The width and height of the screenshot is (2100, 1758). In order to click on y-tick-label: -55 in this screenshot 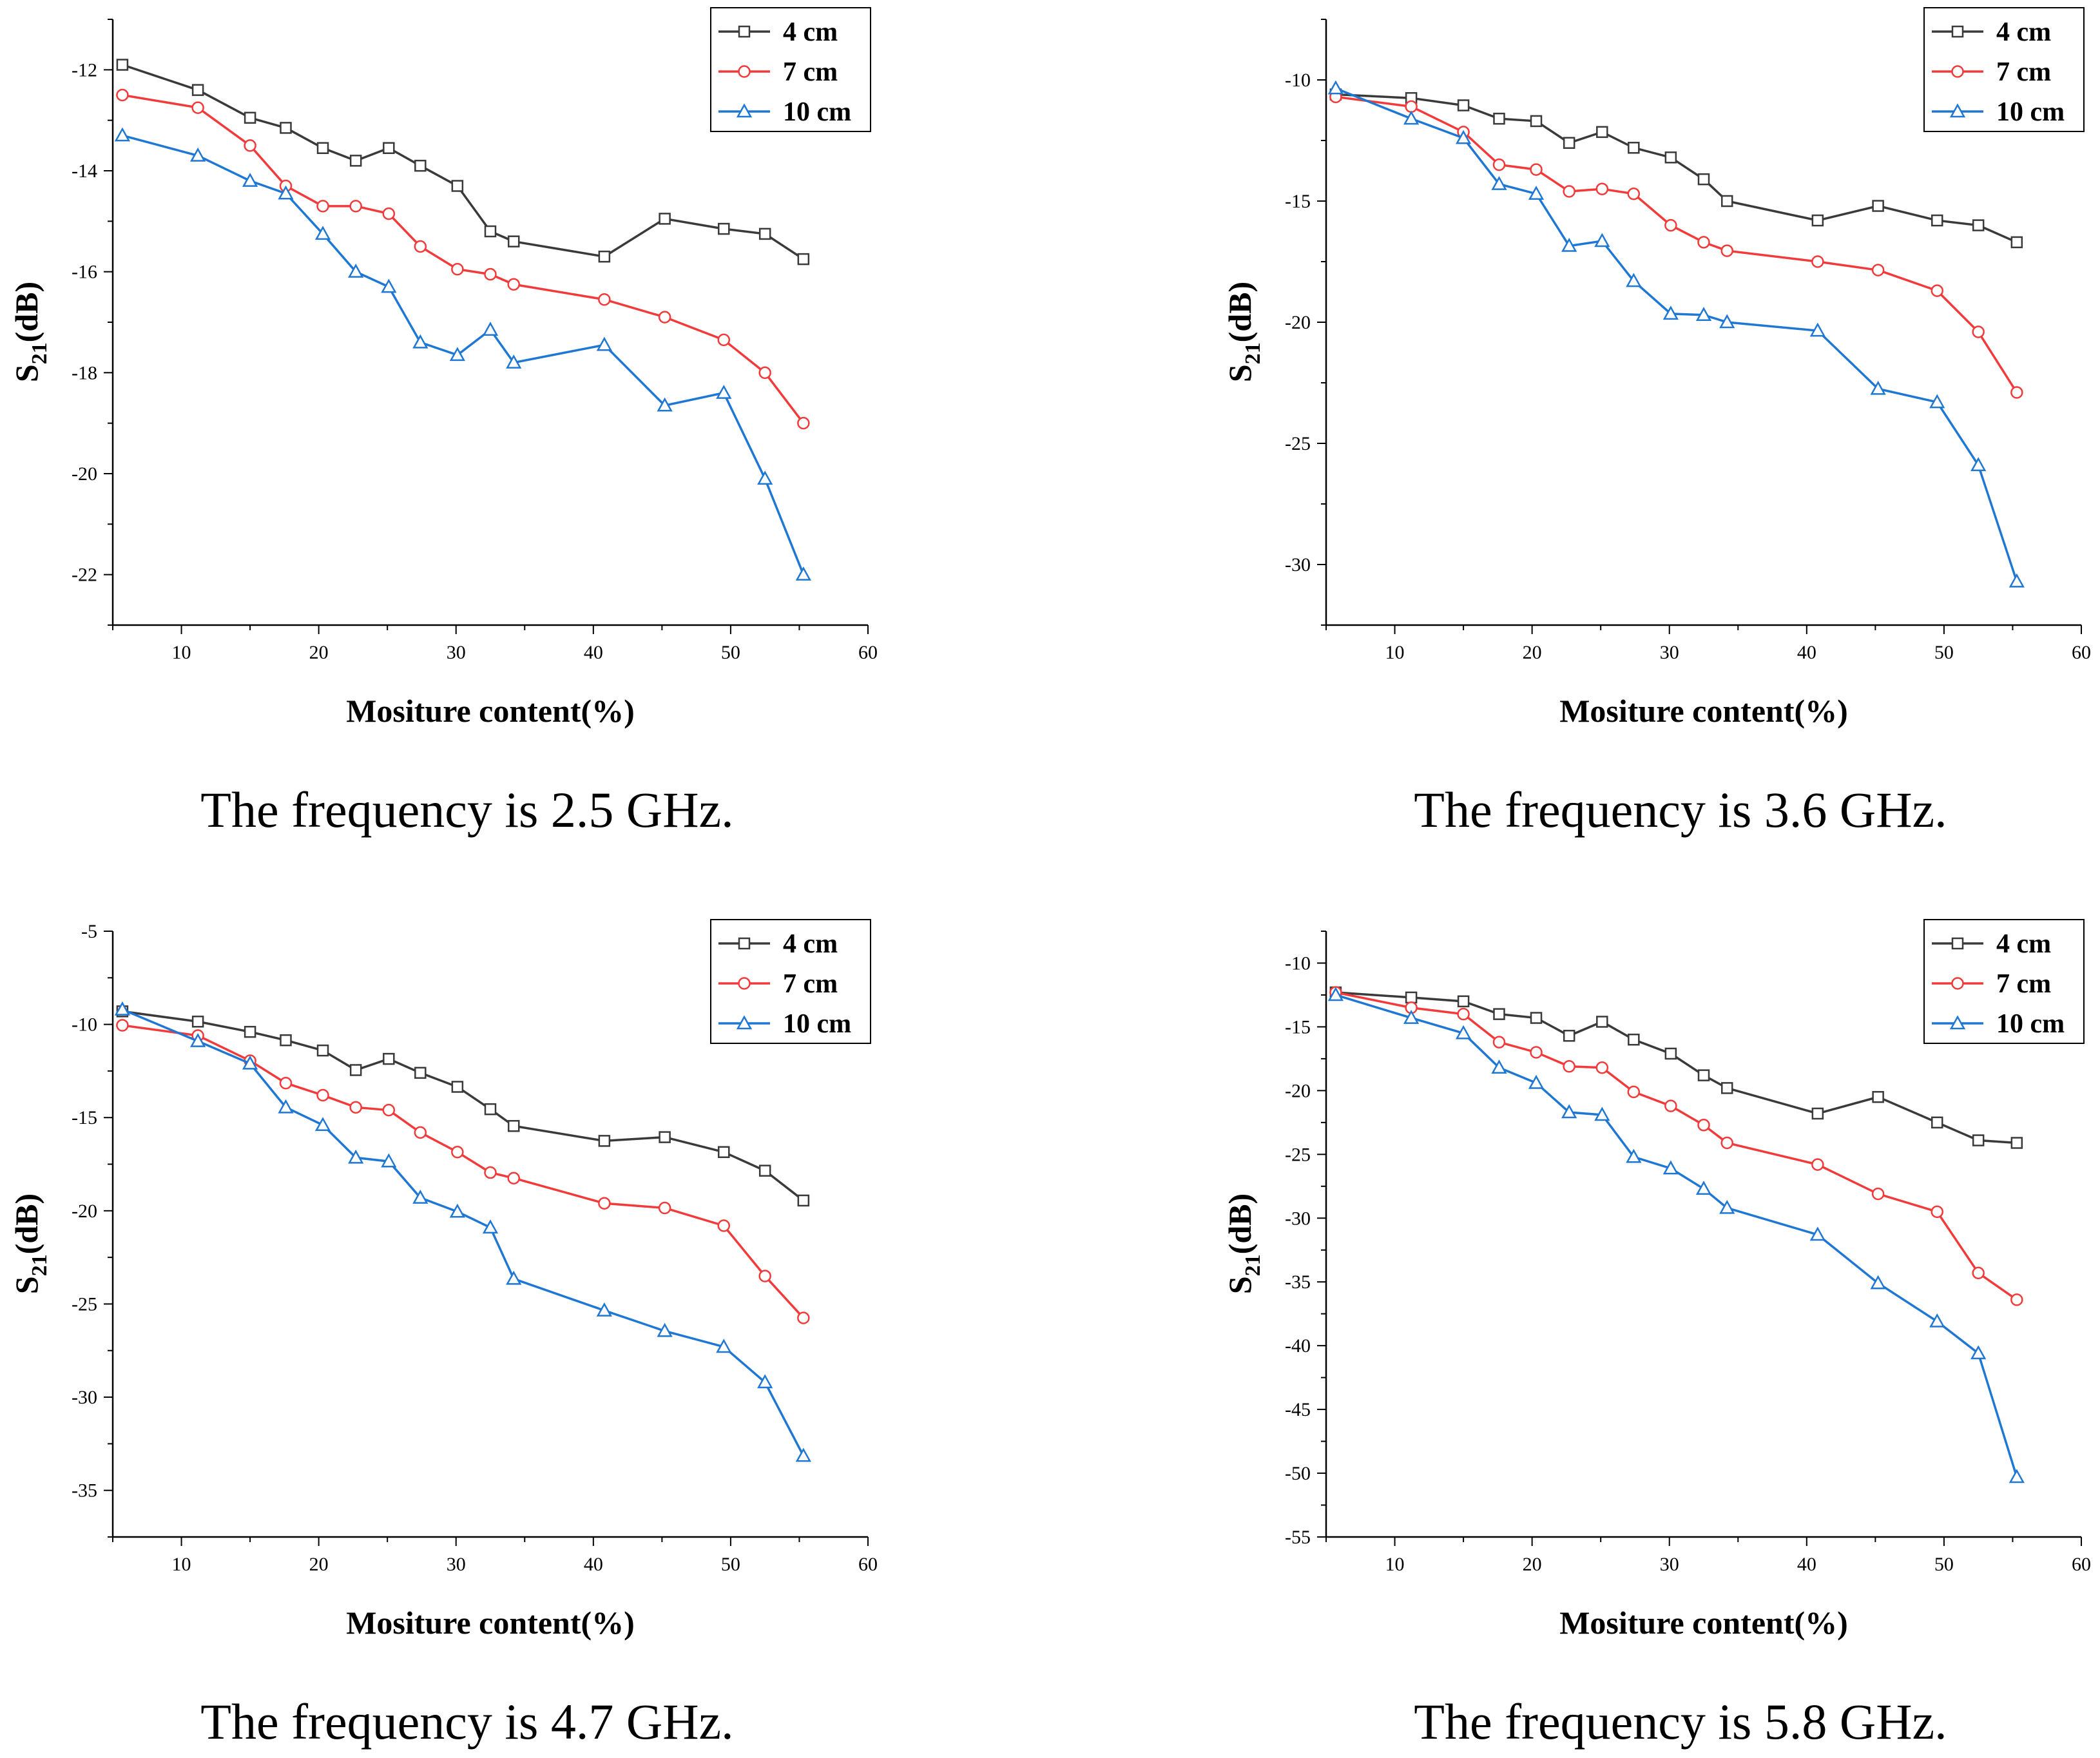, I will do `click(1298, 1538)`.